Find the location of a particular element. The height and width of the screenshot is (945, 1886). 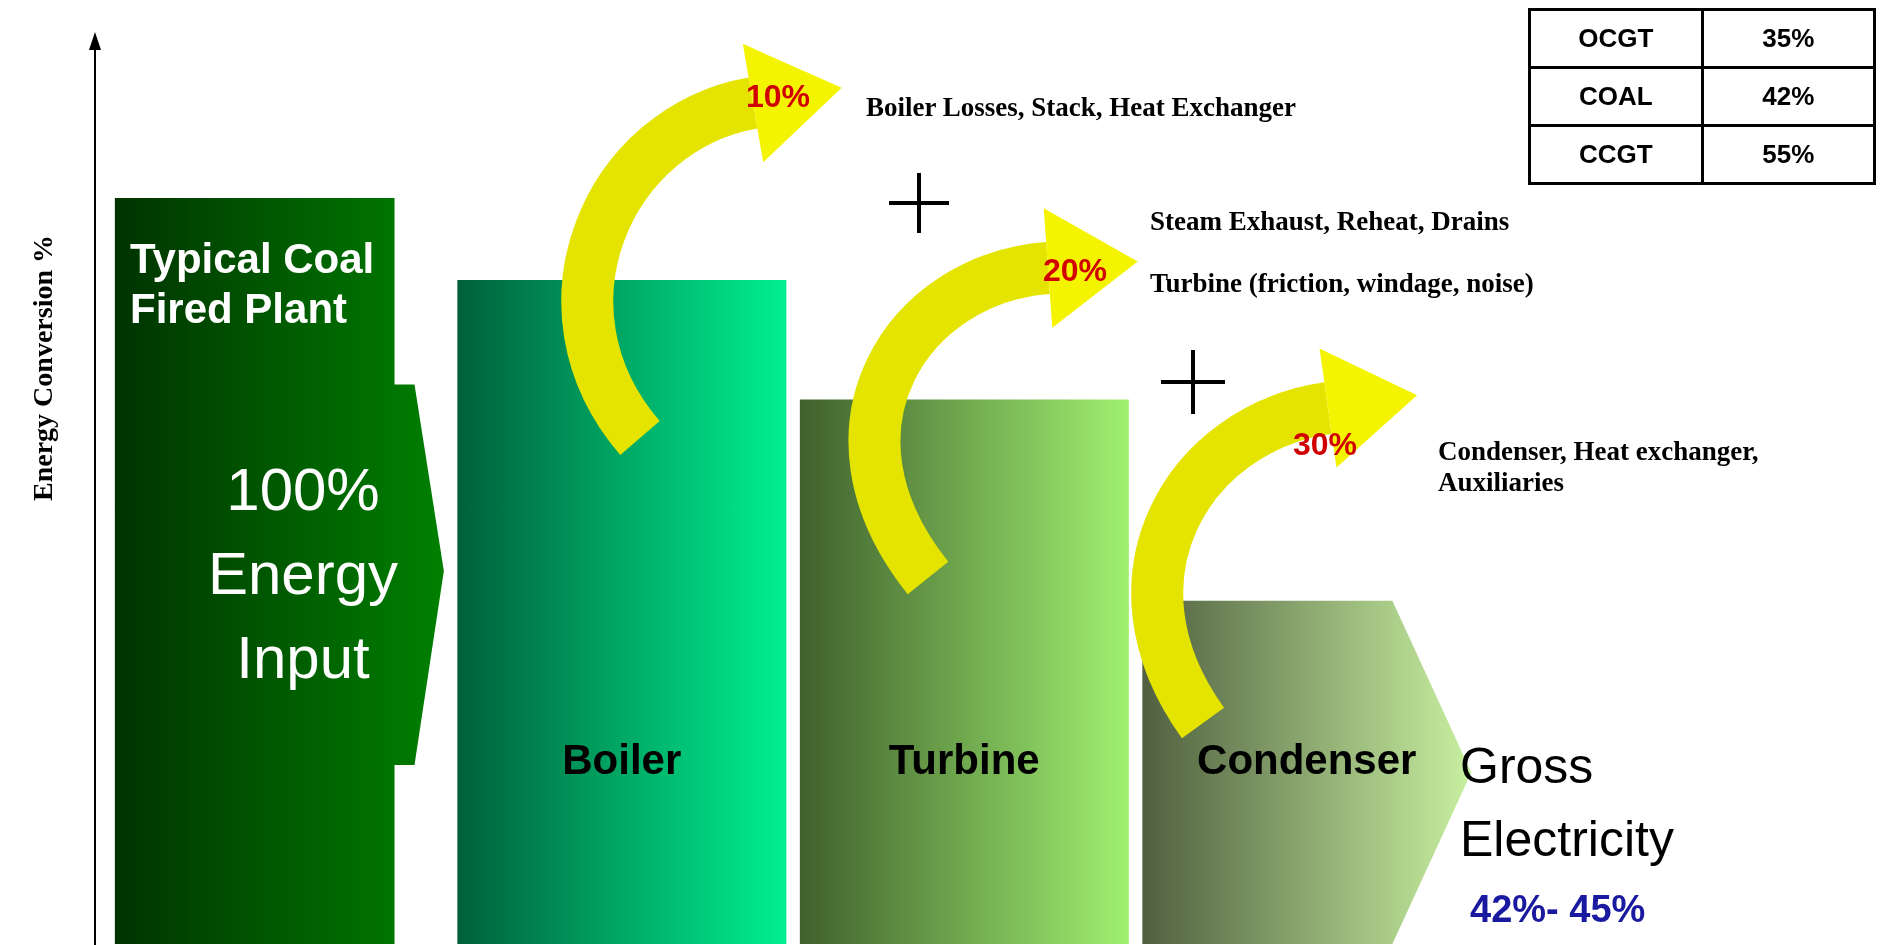

annotation: 42%- 45% is located at coordinates (1558, 909).